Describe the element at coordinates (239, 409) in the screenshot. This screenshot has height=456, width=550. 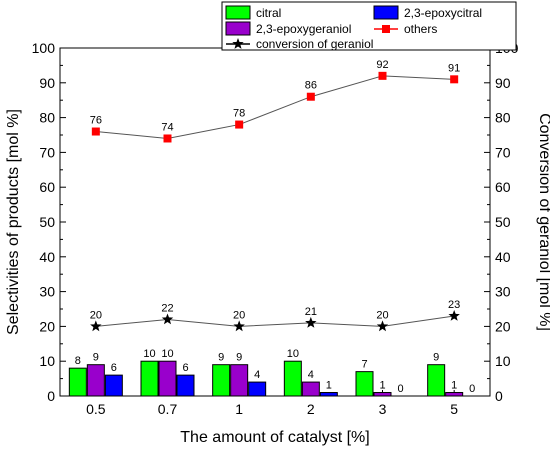
I see `x-tick-label: 1` at that location.